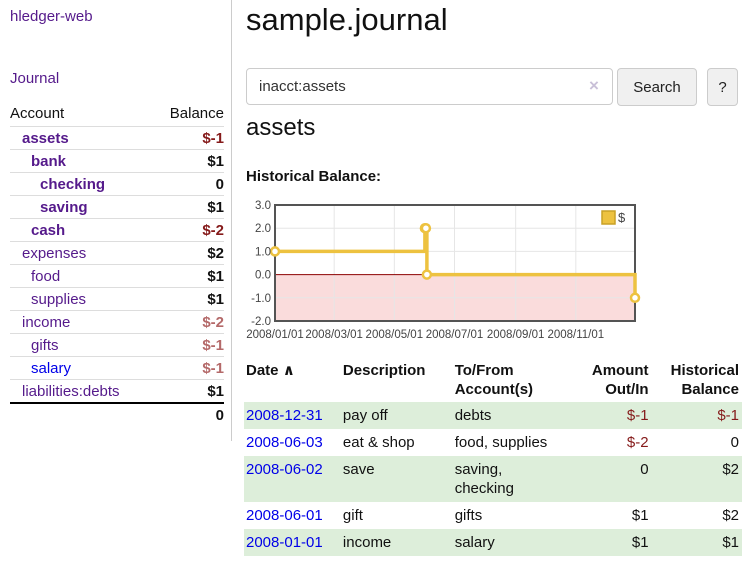 The image size is (742, 582). What do you see at coordinates (501, 442) in the screenshot?
I see `transaction-accounts: food, supplies` at bounding box center [501, 442].